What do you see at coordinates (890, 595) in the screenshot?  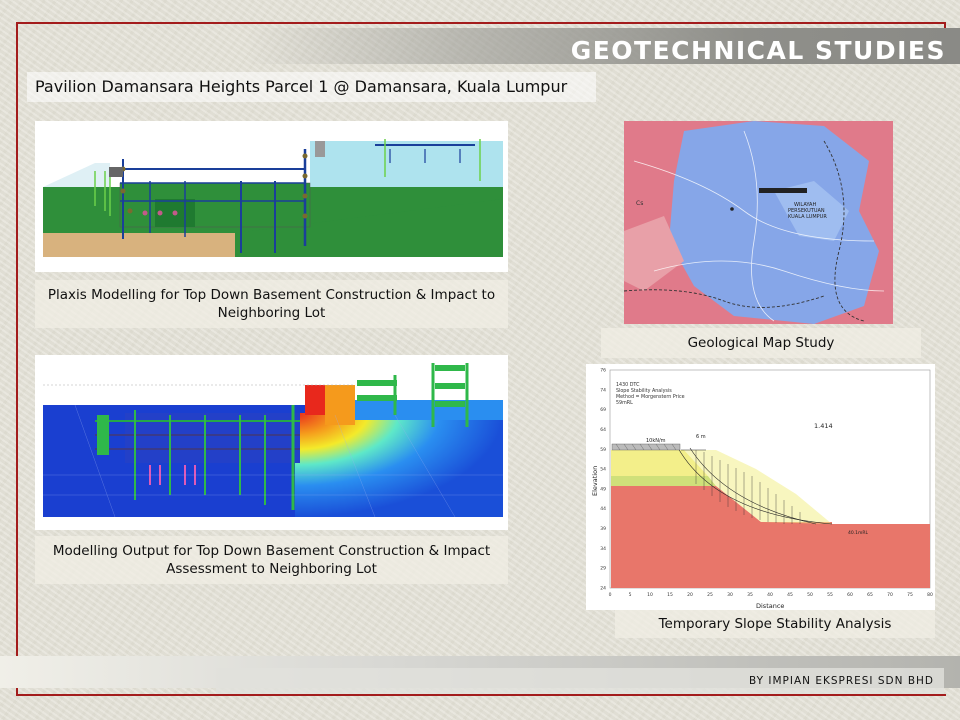 I see `slope-x-tick-label: 70` at bounding box center [890, 595].